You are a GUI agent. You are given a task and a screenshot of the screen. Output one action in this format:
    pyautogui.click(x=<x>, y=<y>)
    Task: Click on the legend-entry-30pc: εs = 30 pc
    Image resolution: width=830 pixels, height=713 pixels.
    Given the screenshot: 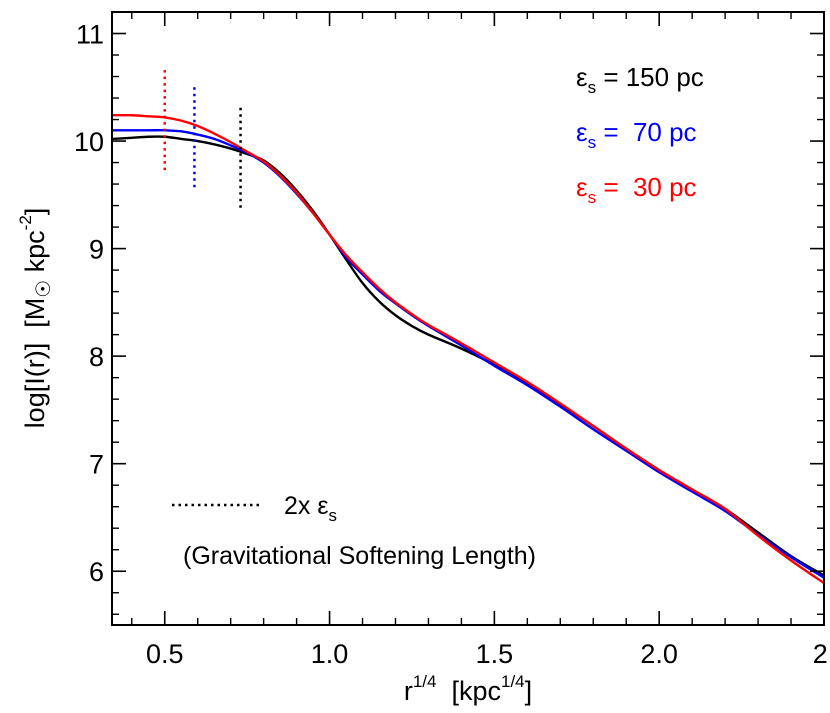 What is the action you would take?
    pyautogui.click(x=636, y=189)
    